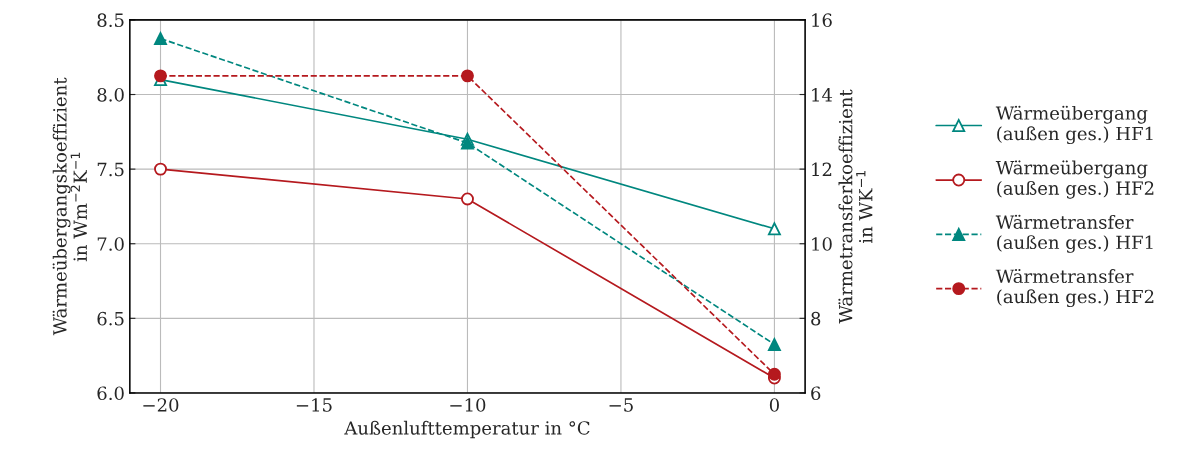 This screenshot has height=474, width=1191. I want to click on legend-label: Wärmeübergang (außen ges.) HF2, so click(1074, 179).